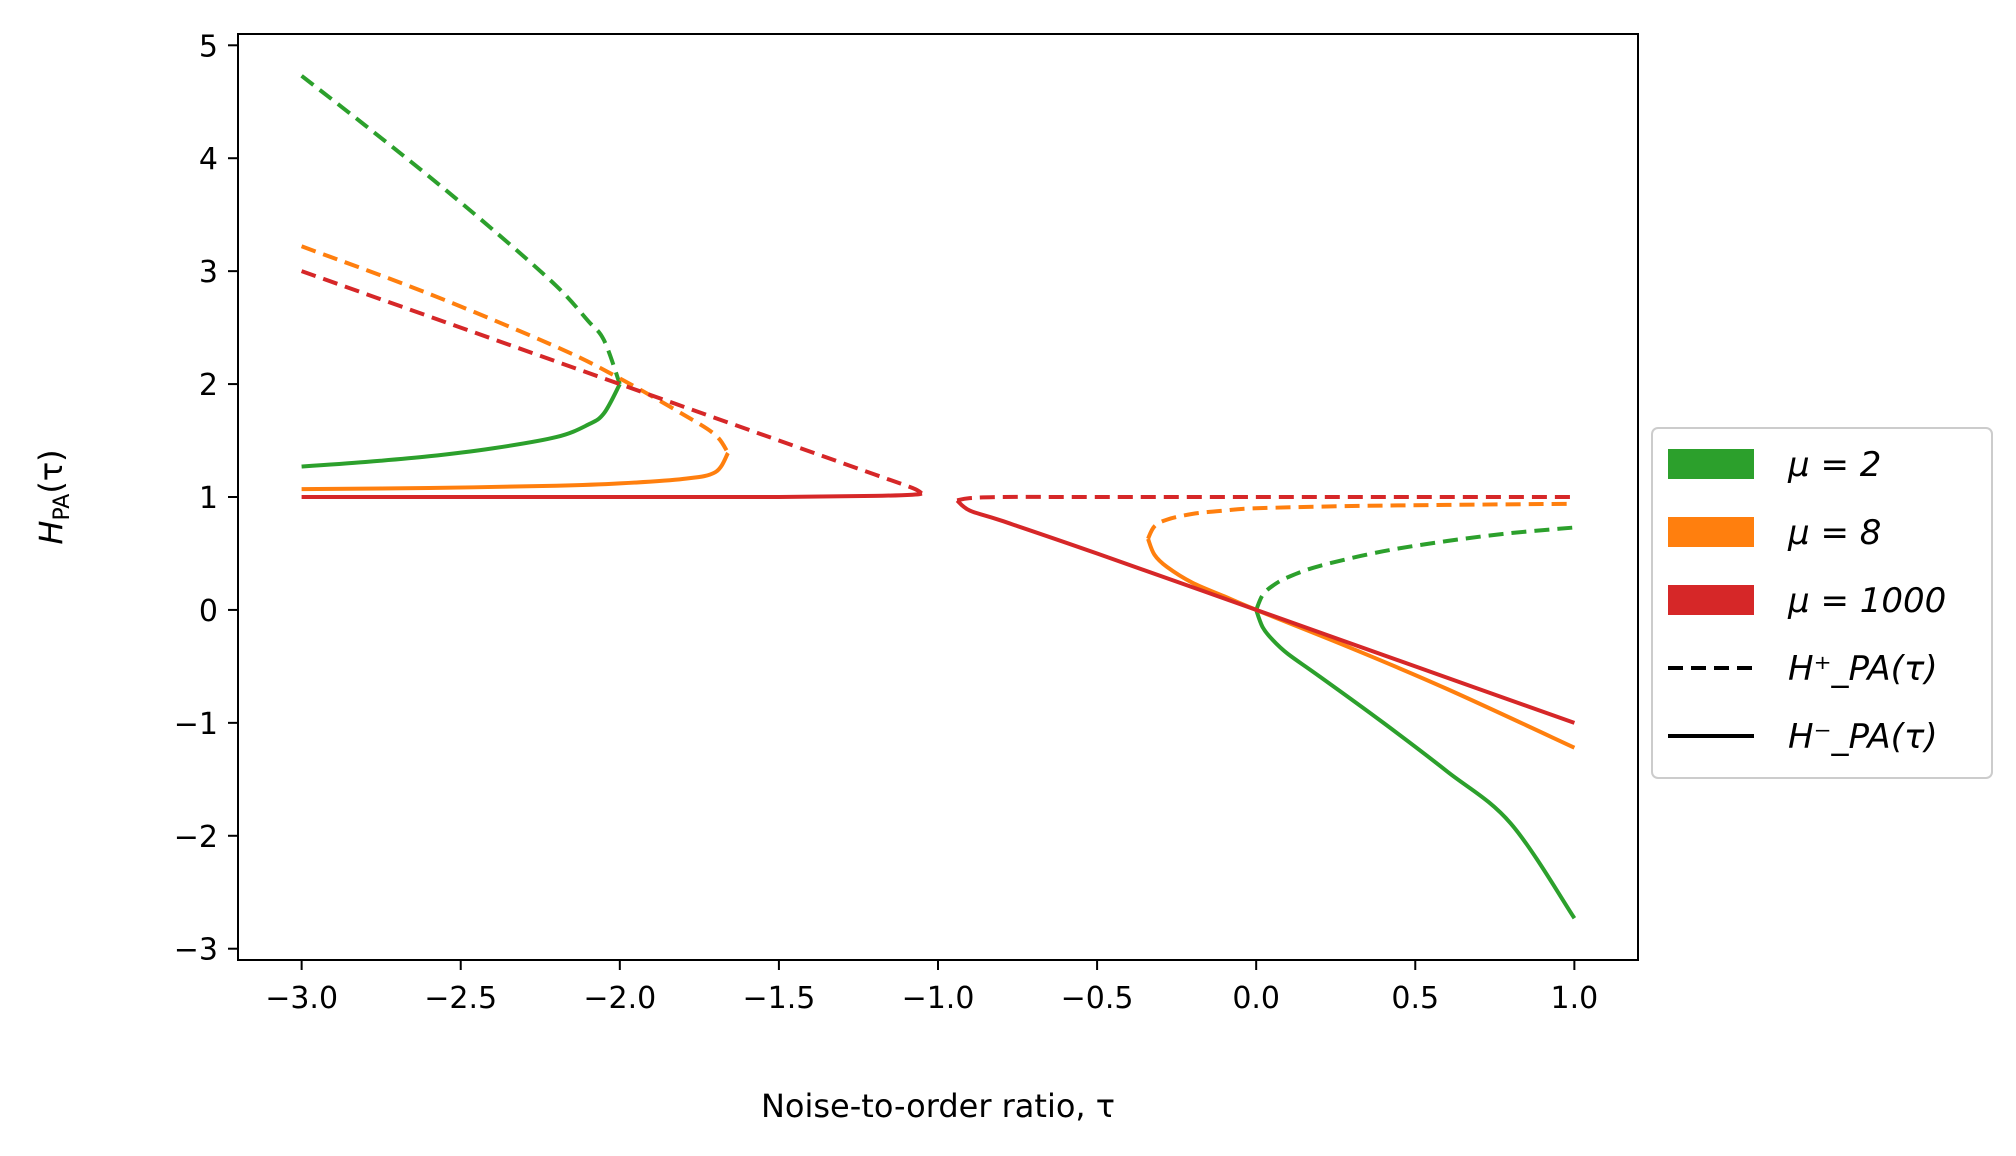  What do you see at coordinates (196, 950) in the screenshot?
I see `y-tick-label: −3` at bounding box center [196, 950].